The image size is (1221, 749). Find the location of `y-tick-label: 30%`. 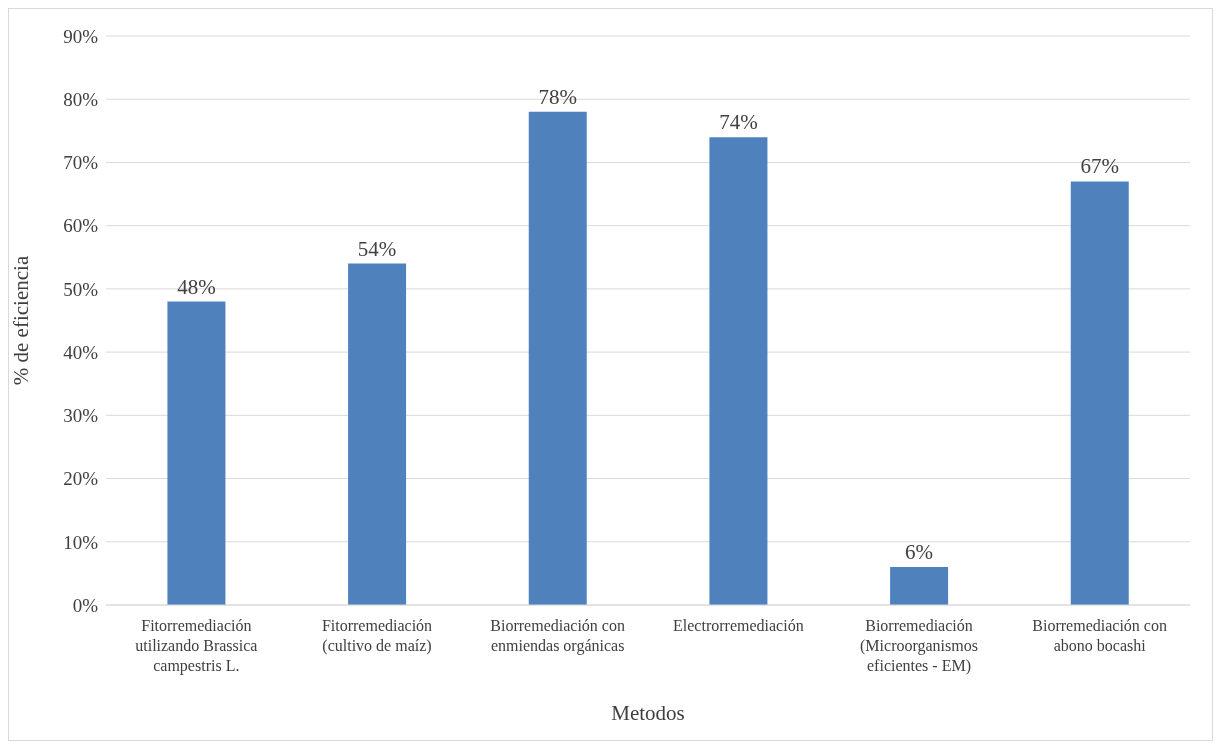

y-tick-label: 30% is located at coordinates (81, 416).